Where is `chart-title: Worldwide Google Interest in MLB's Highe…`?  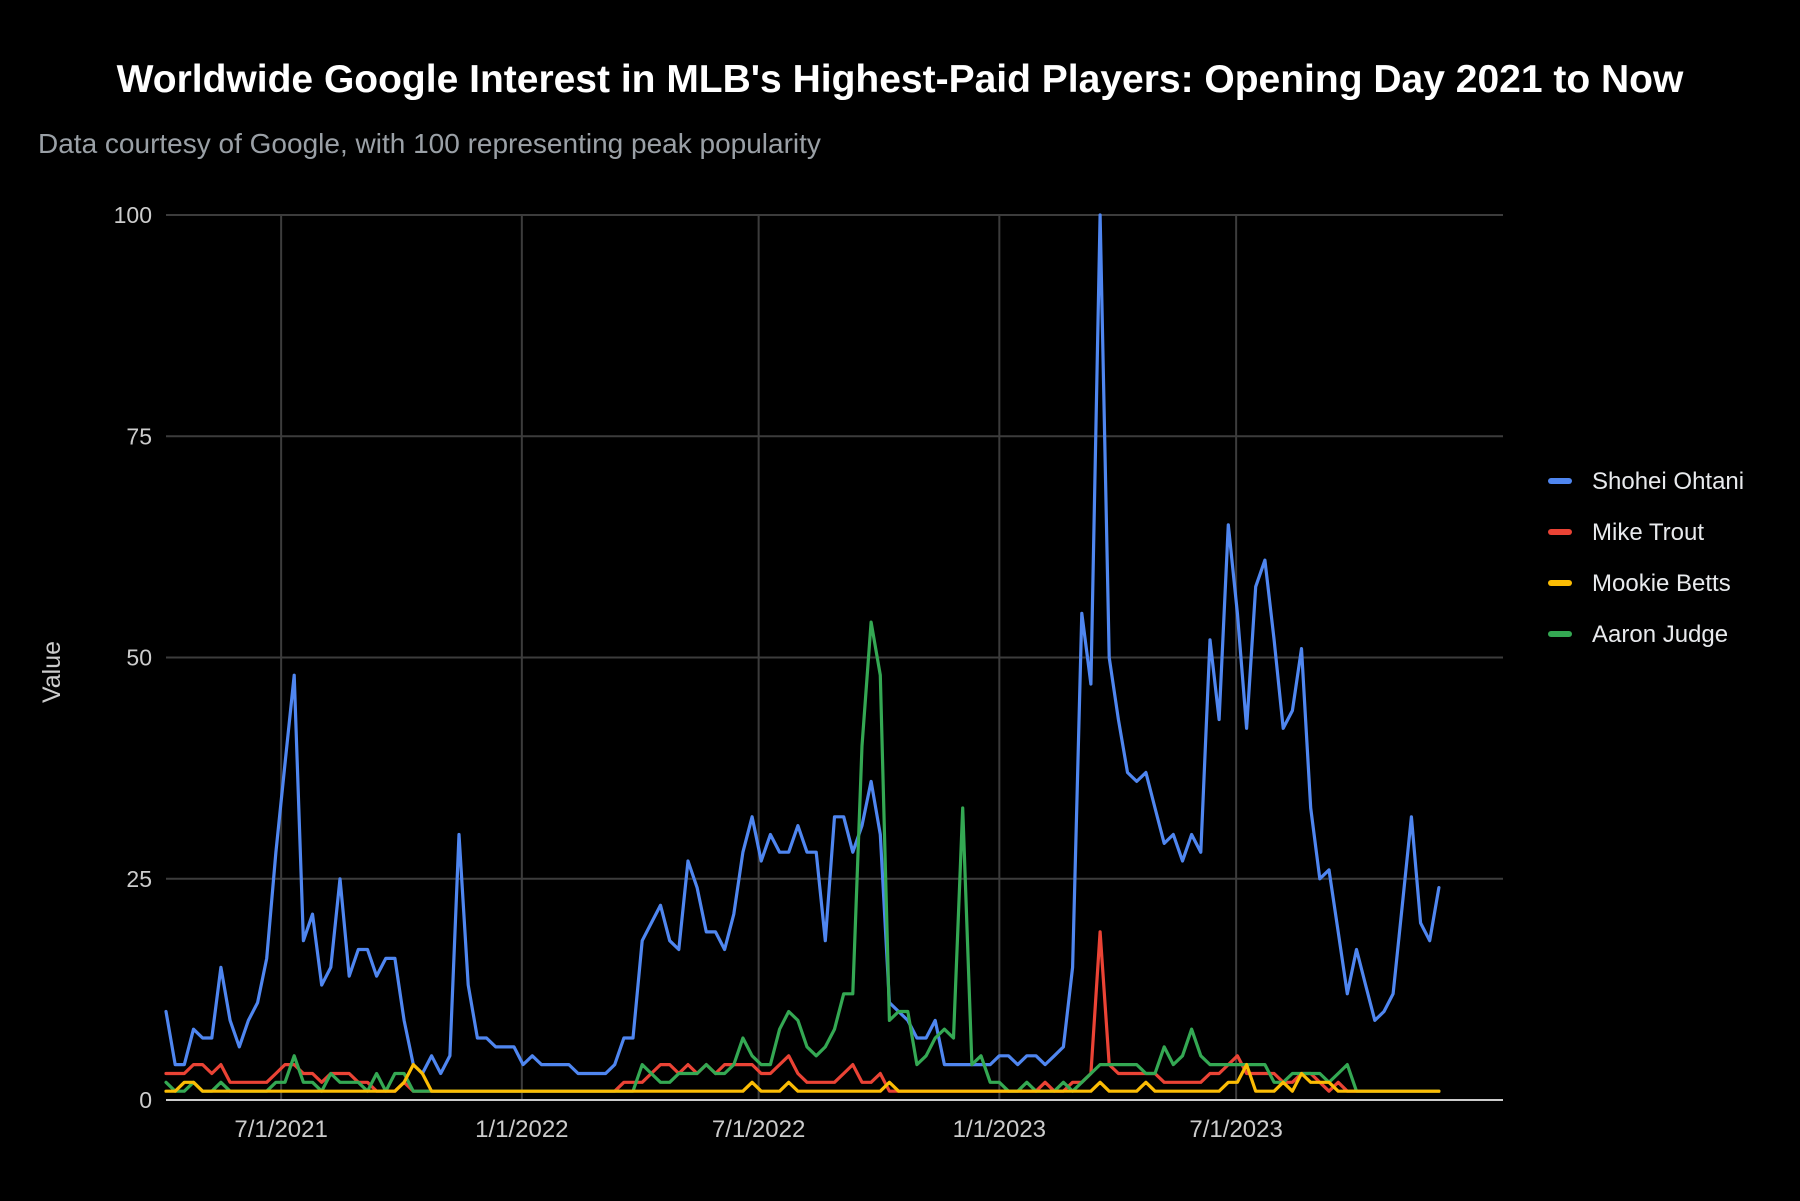
chart-title: Worldwide Google Interest in MLB's Highe… is located at coordinates (900, 79).